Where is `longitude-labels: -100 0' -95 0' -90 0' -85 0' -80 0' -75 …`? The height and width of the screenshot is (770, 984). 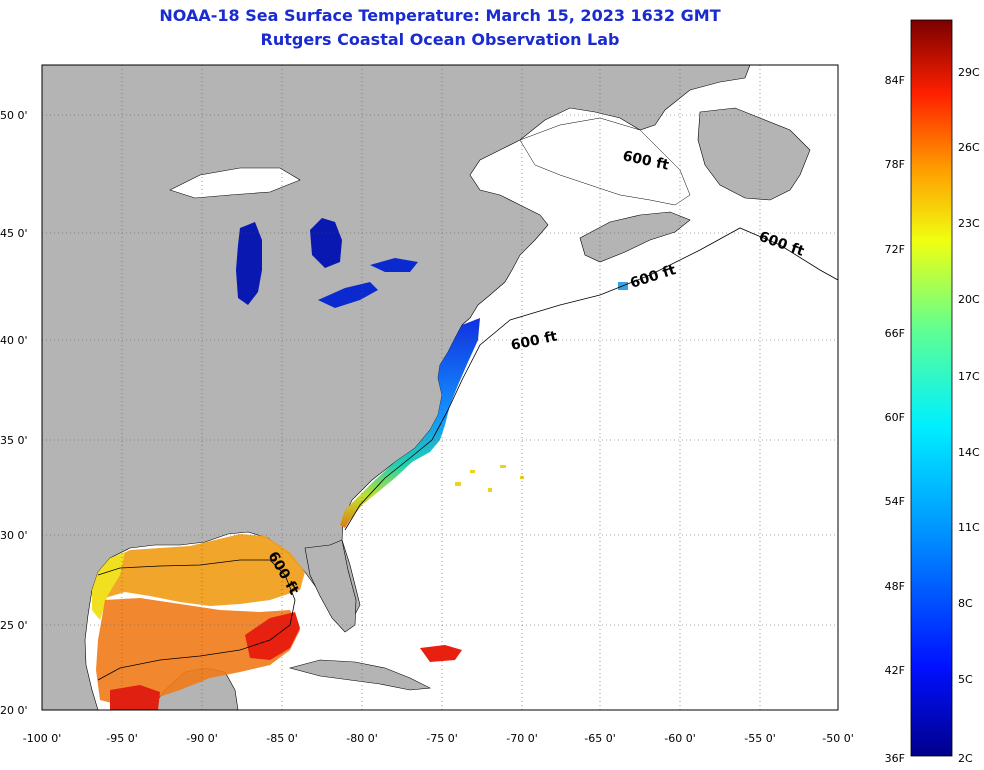 longitude-labels: -100 0' -95 0' -90 0' -85 0' -80 0' -75 … is located at coordinates (438, 738).